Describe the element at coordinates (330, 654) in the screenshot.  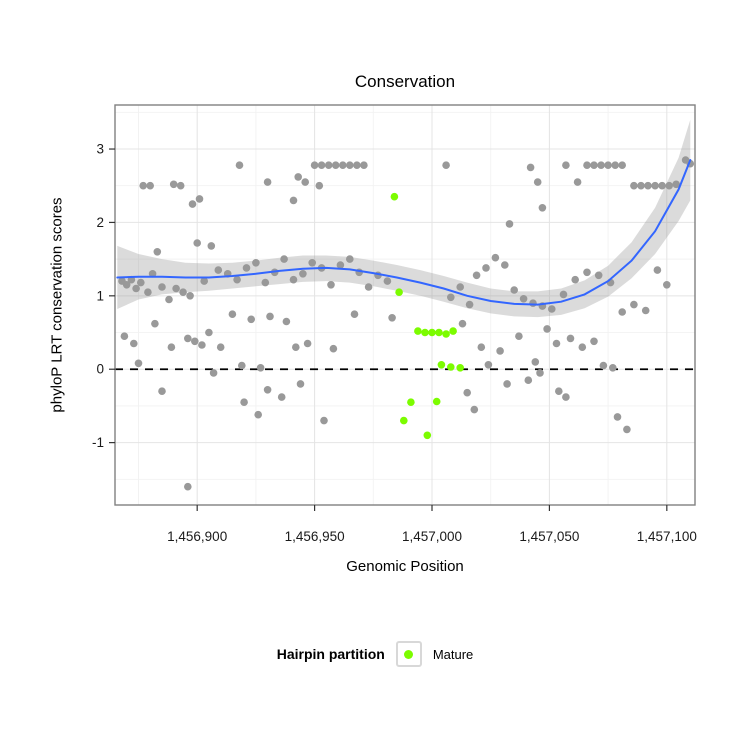
I see `legend-title: Hairpin partition` at that location.